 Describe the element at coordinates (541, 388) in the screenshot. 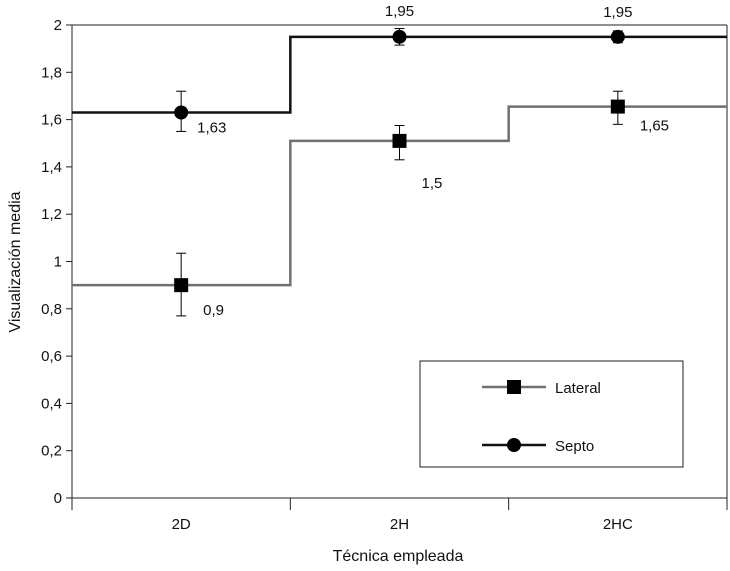

I see `legend-item-lateral: Lateral` at that location.